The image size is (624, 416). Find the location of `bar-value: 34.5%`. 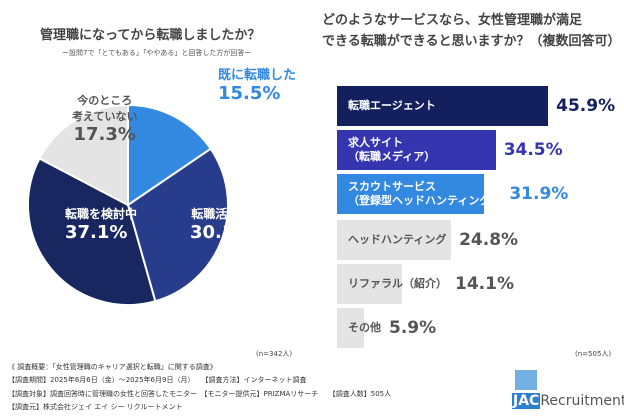

bar-value: 34.5% is located at coordinates (533, 150).